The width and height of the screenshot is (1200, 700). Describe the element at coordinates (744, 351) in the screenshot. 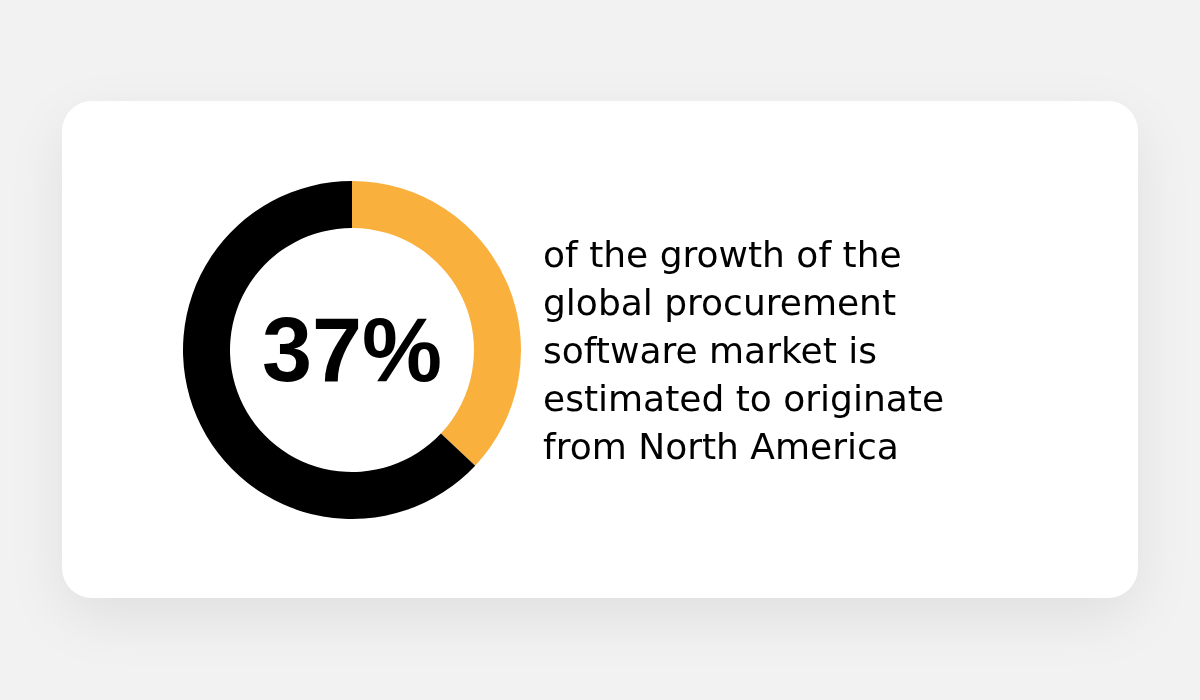

I see `text: of the growth of the global procurement software market is estimated to originate from North America` at that location.